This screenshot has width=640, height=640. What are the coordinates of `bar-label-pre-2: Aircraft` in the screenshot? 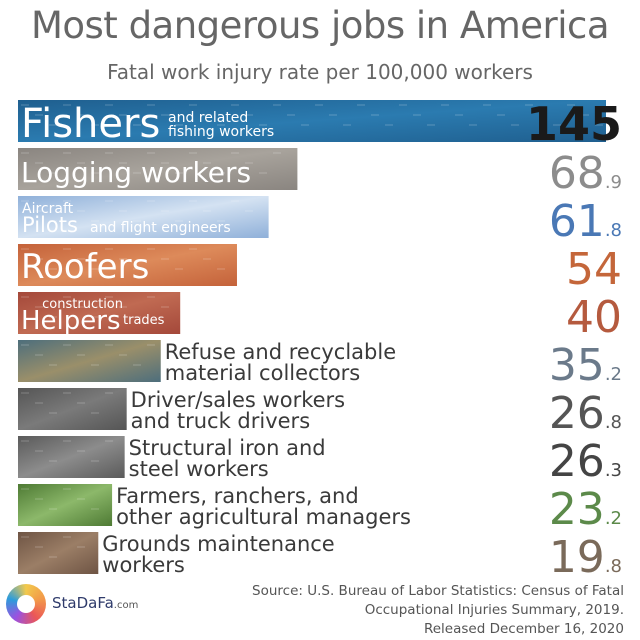 It's located at (48, 209).